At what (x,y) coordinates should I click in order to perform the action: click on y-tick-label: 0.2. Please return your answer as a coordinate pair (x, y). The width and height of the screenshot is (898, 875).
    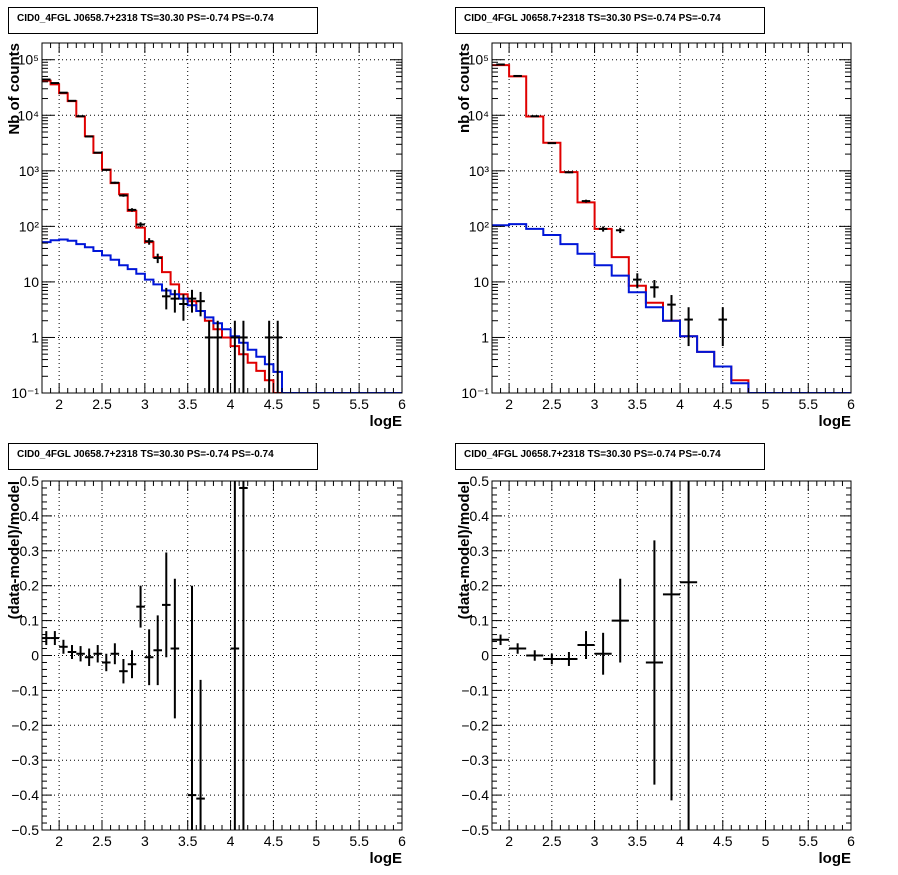
    Looking at the image, I should click on (480, 586).